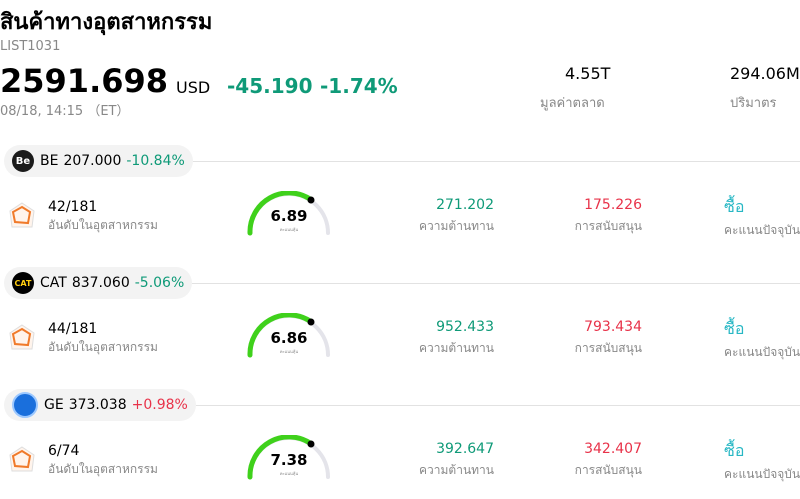 The width and height of the screenshot is (800, 499). What do you see at coordinates (465, 205) in the screenshot?
I see `resistance: 271.202` at bounding box center [465, 205].